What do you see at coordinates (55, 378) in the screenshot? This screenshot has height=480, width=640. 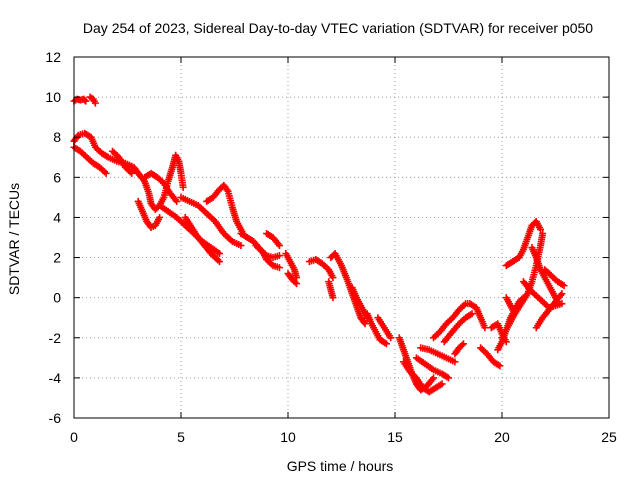 I see `y-tick-label: -4` at bounding box center [55, 378].